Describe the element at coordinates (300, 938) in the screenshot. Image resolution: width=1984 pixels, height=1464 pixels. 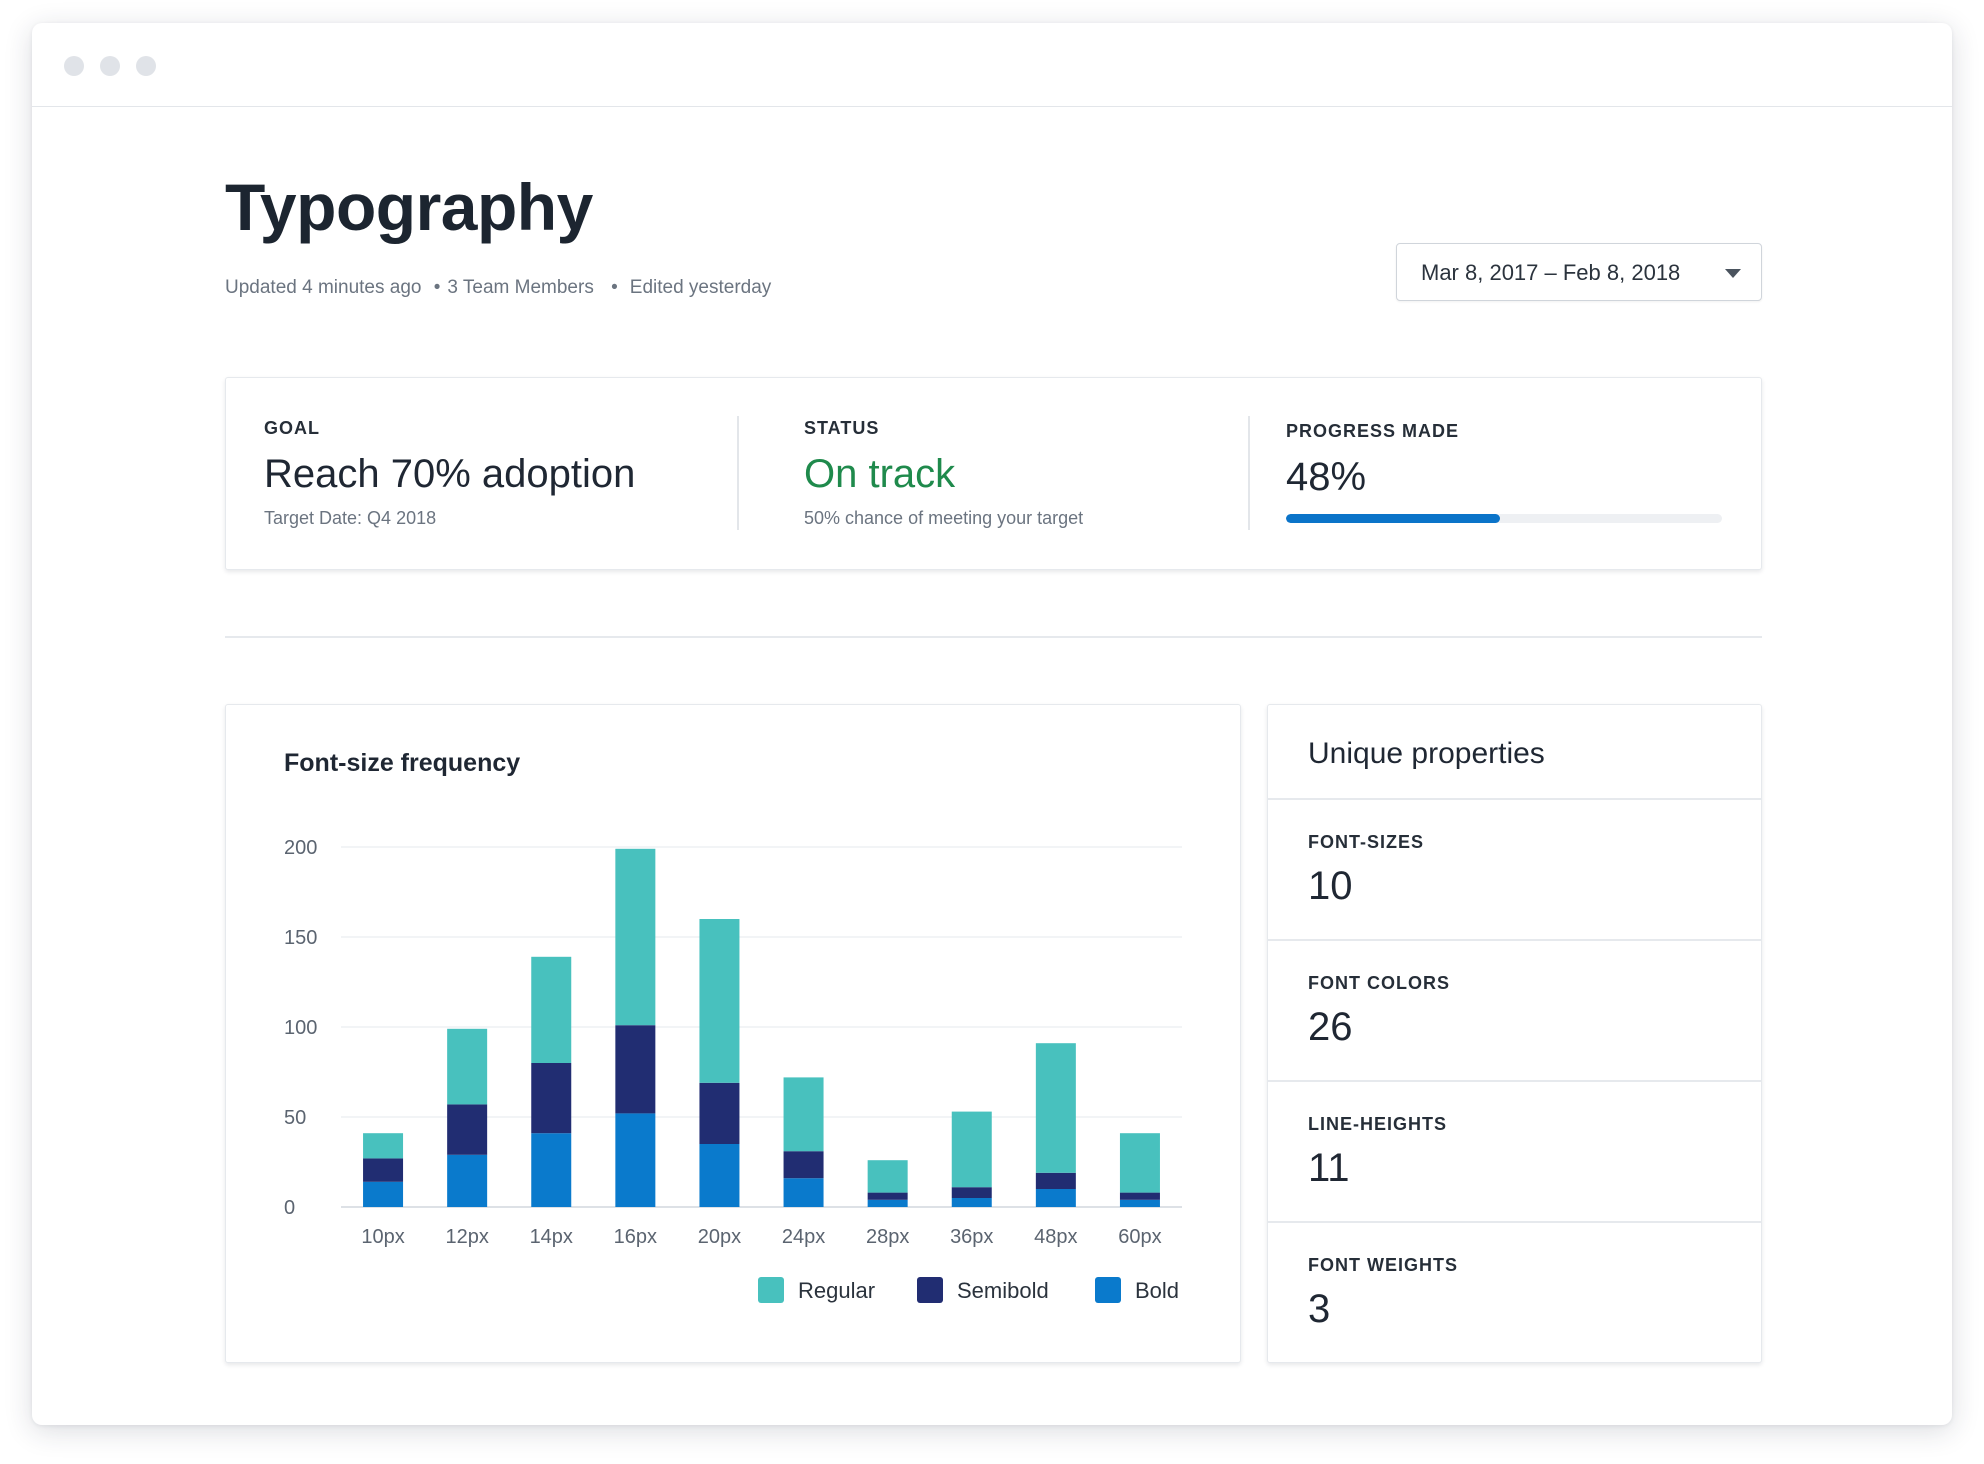
I see `y-tick-label: 150` at that location.